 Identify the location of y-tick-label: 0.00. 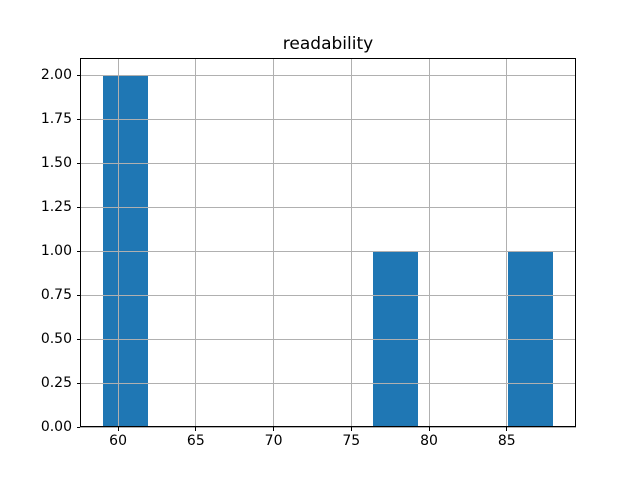
(56, 427).